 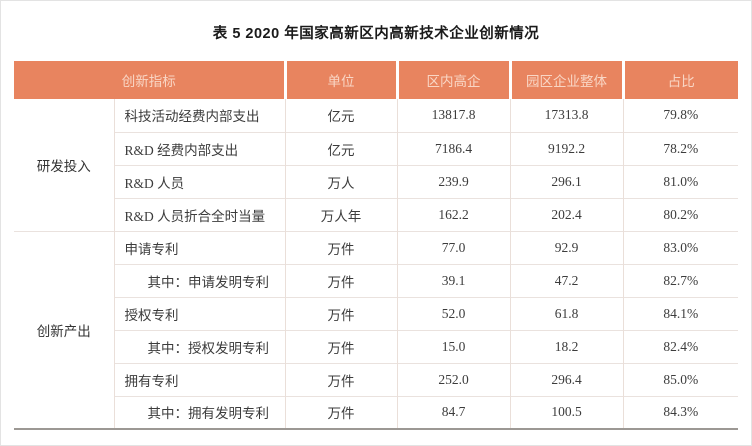 What do you see at coordinates (453, 214) in the screenshot?
I see `in-zone-value-cell: 162.2` at bounding box center [453, 214].